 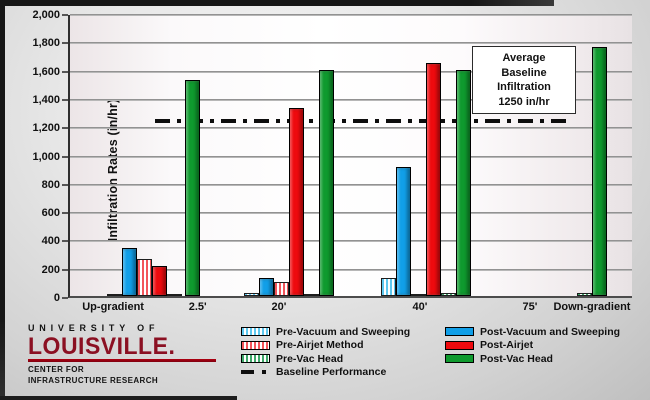 I want to click on y-tick-label-600: 600, so click(x=50, y=213).